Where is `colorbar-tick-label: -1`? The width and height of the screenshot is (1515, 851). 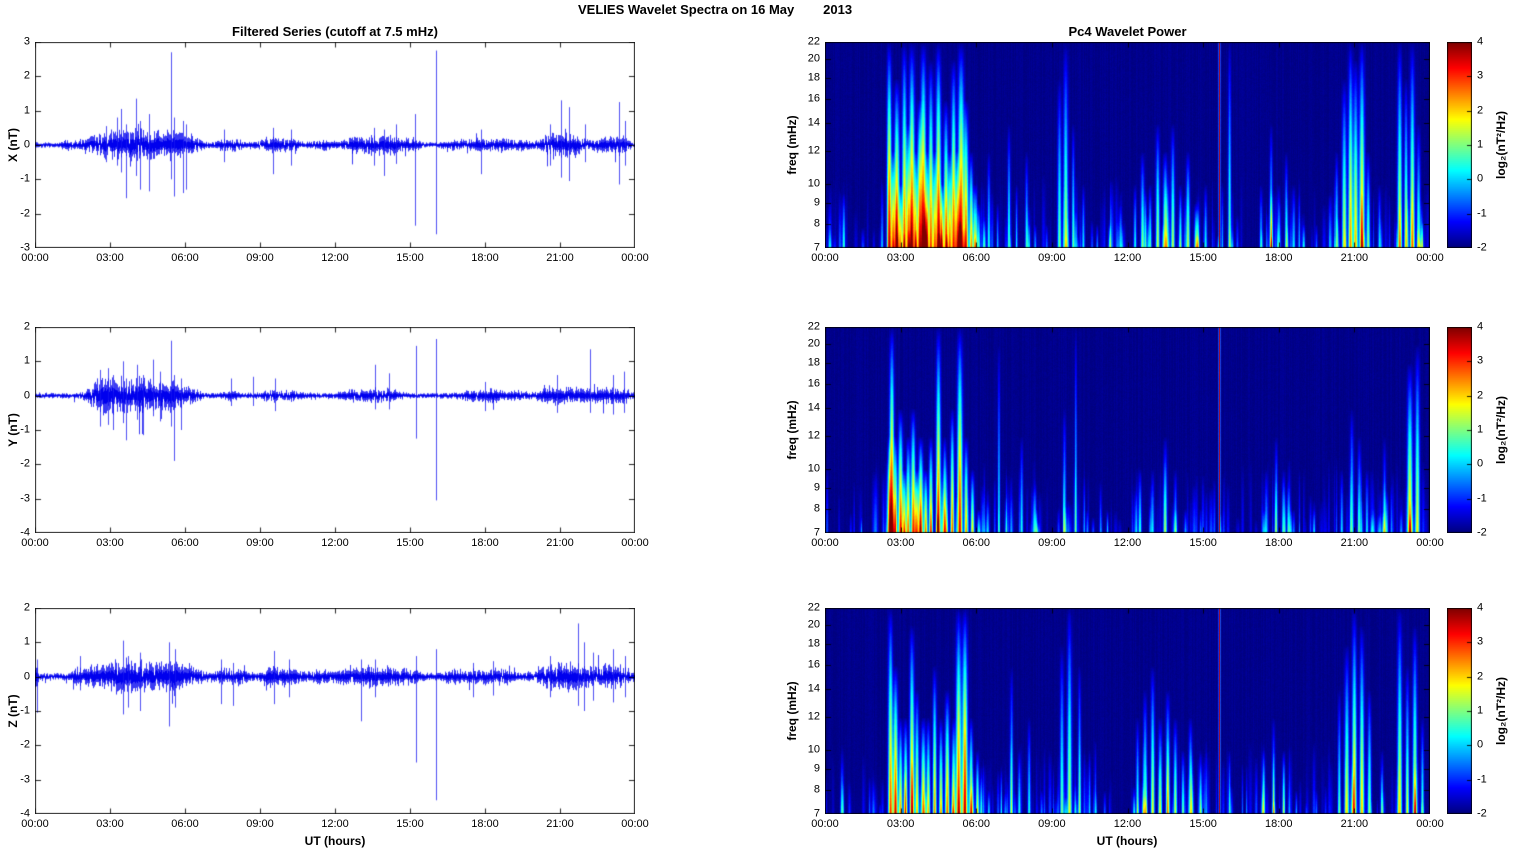 colorbar-tick-label: -1 is located at coordinates (1482, 779).